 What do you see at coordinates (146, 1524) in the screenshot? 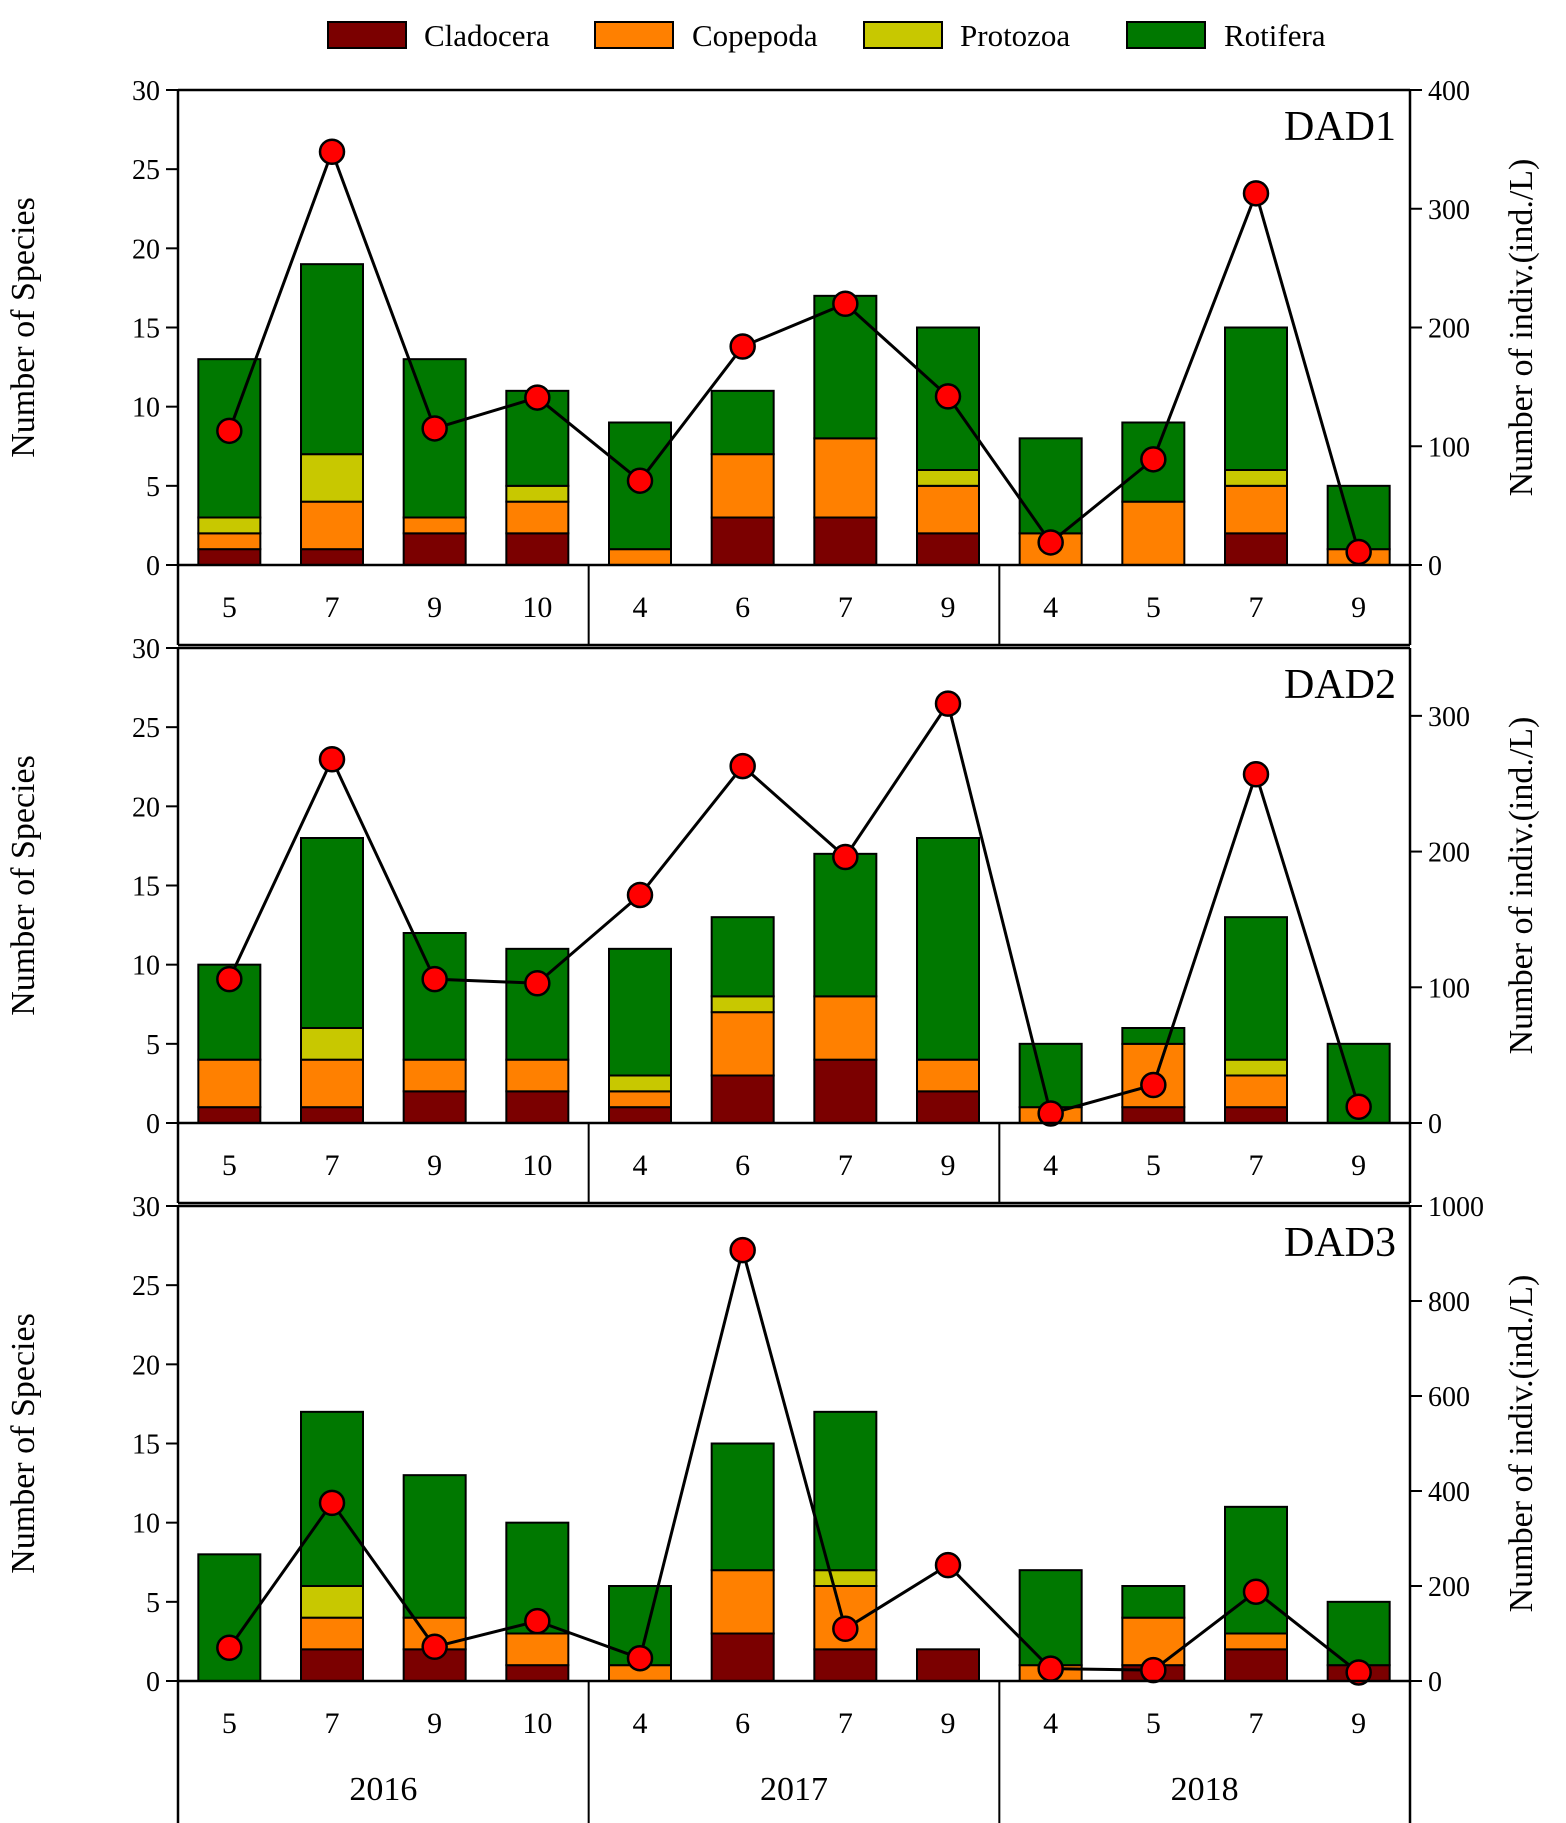
I see `y-tick-label: 10` at bounding box center [146, 1524].